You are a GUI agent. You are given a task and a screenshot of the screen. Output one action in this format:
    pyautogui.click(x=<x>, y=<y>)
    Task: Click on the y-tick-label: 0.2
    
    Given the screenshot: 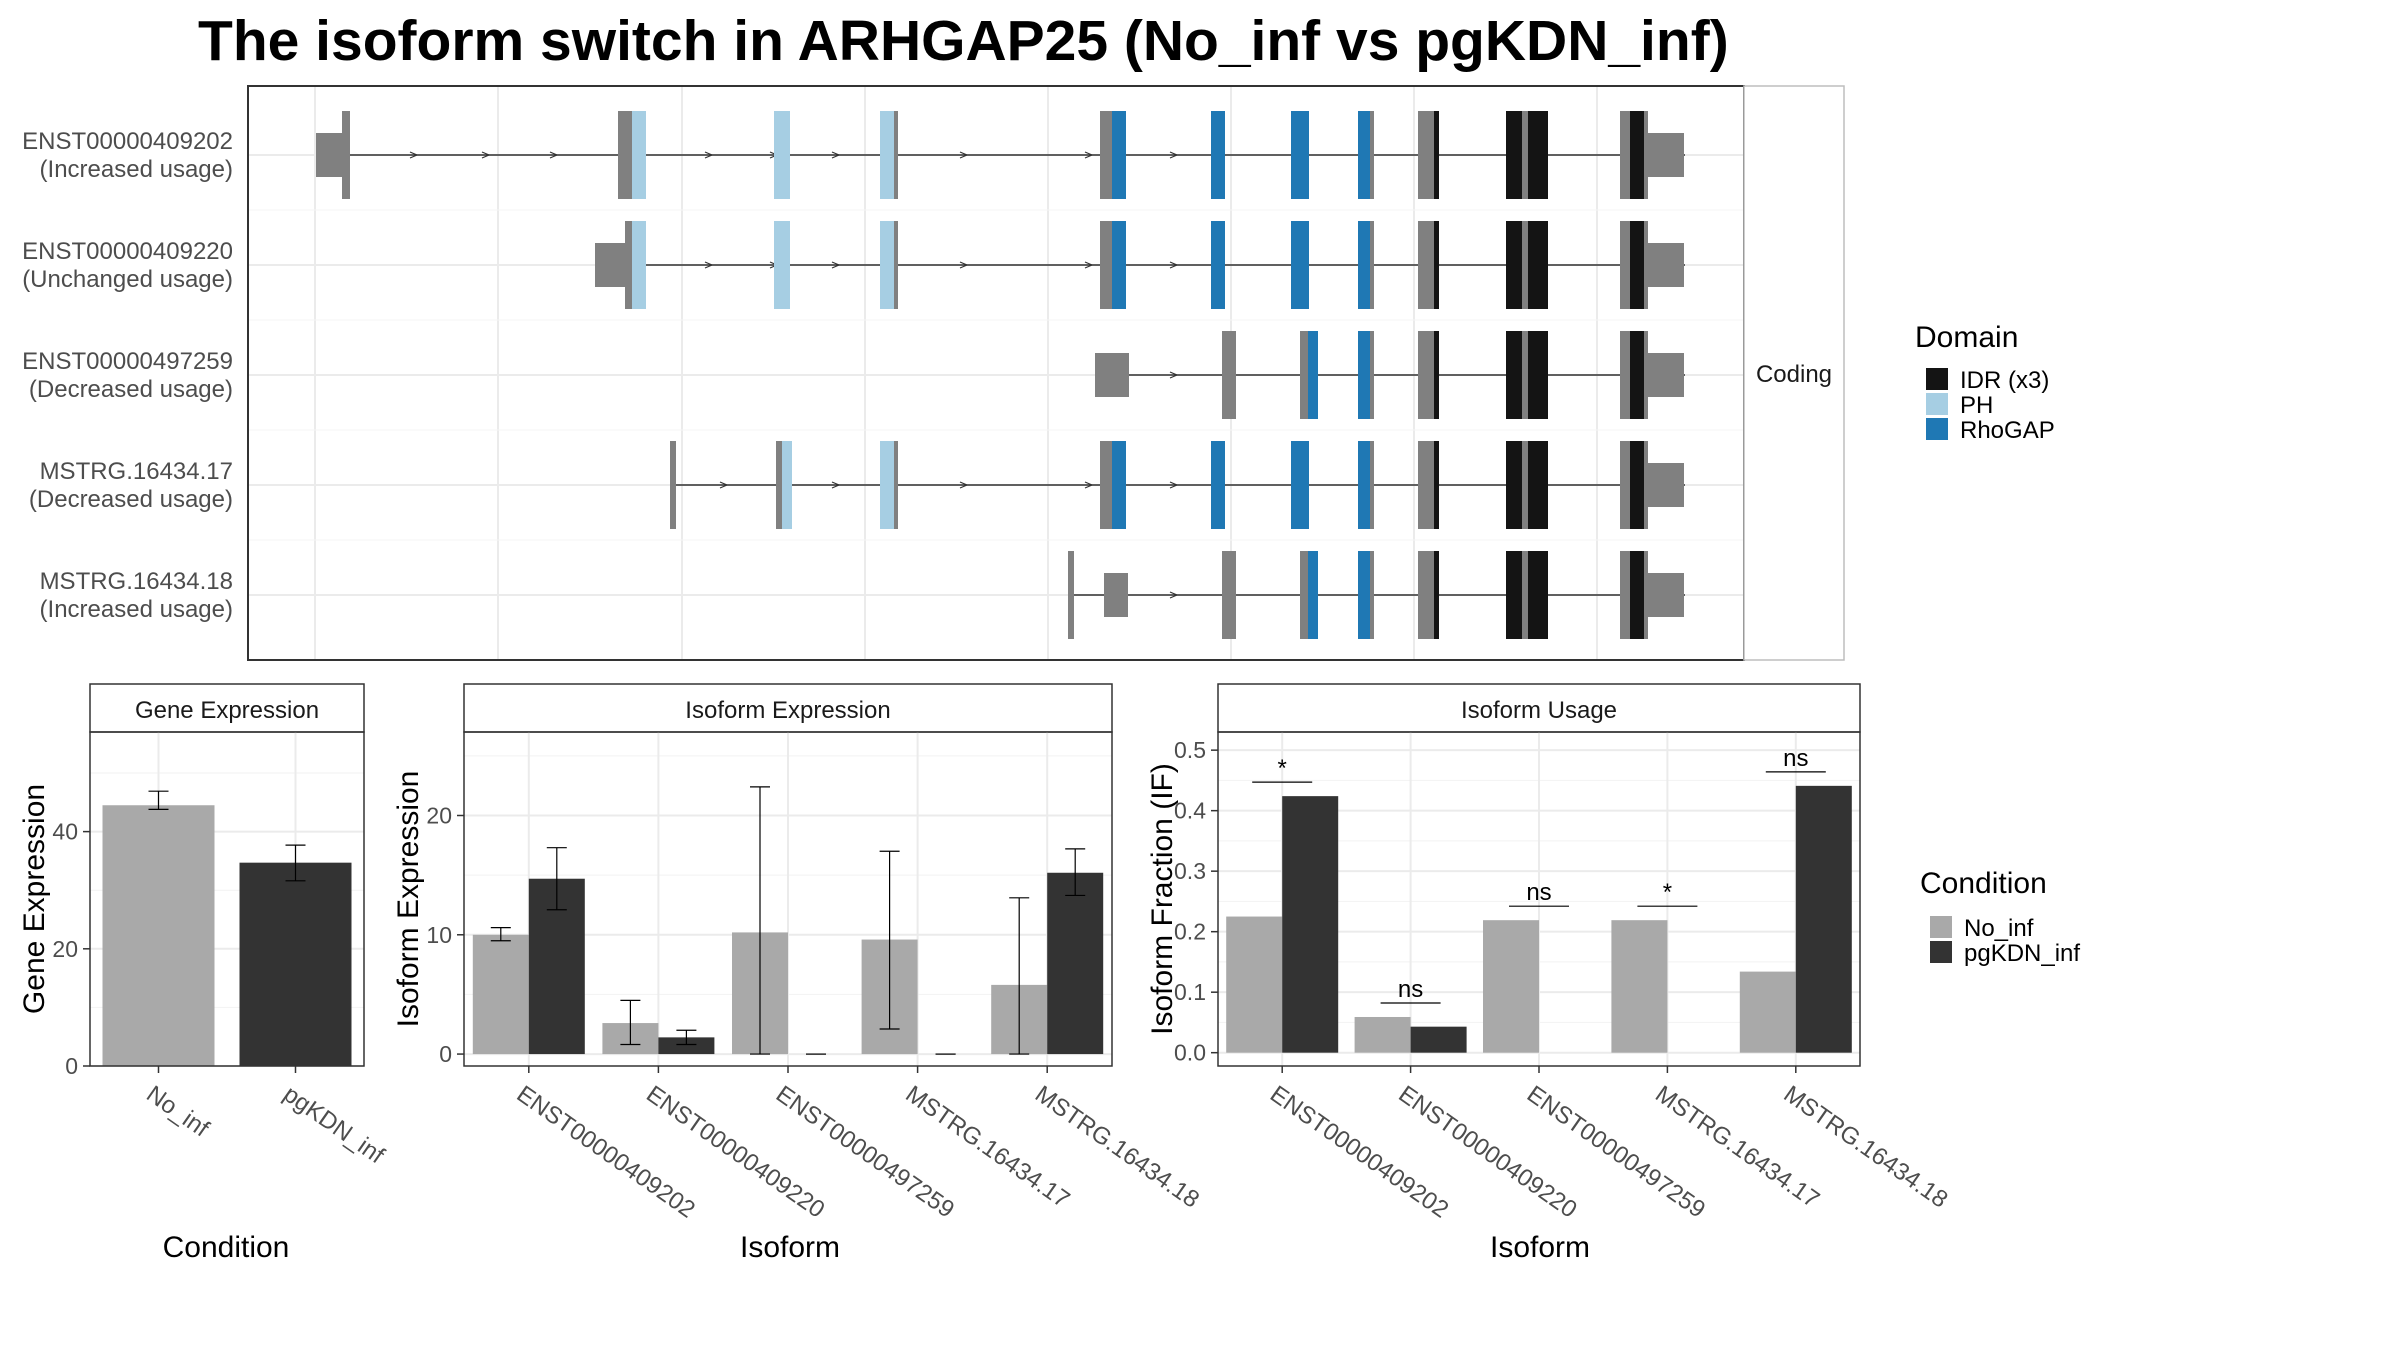 What is the action you would take?
    pyautogui.click(x=1190, y=932)
    